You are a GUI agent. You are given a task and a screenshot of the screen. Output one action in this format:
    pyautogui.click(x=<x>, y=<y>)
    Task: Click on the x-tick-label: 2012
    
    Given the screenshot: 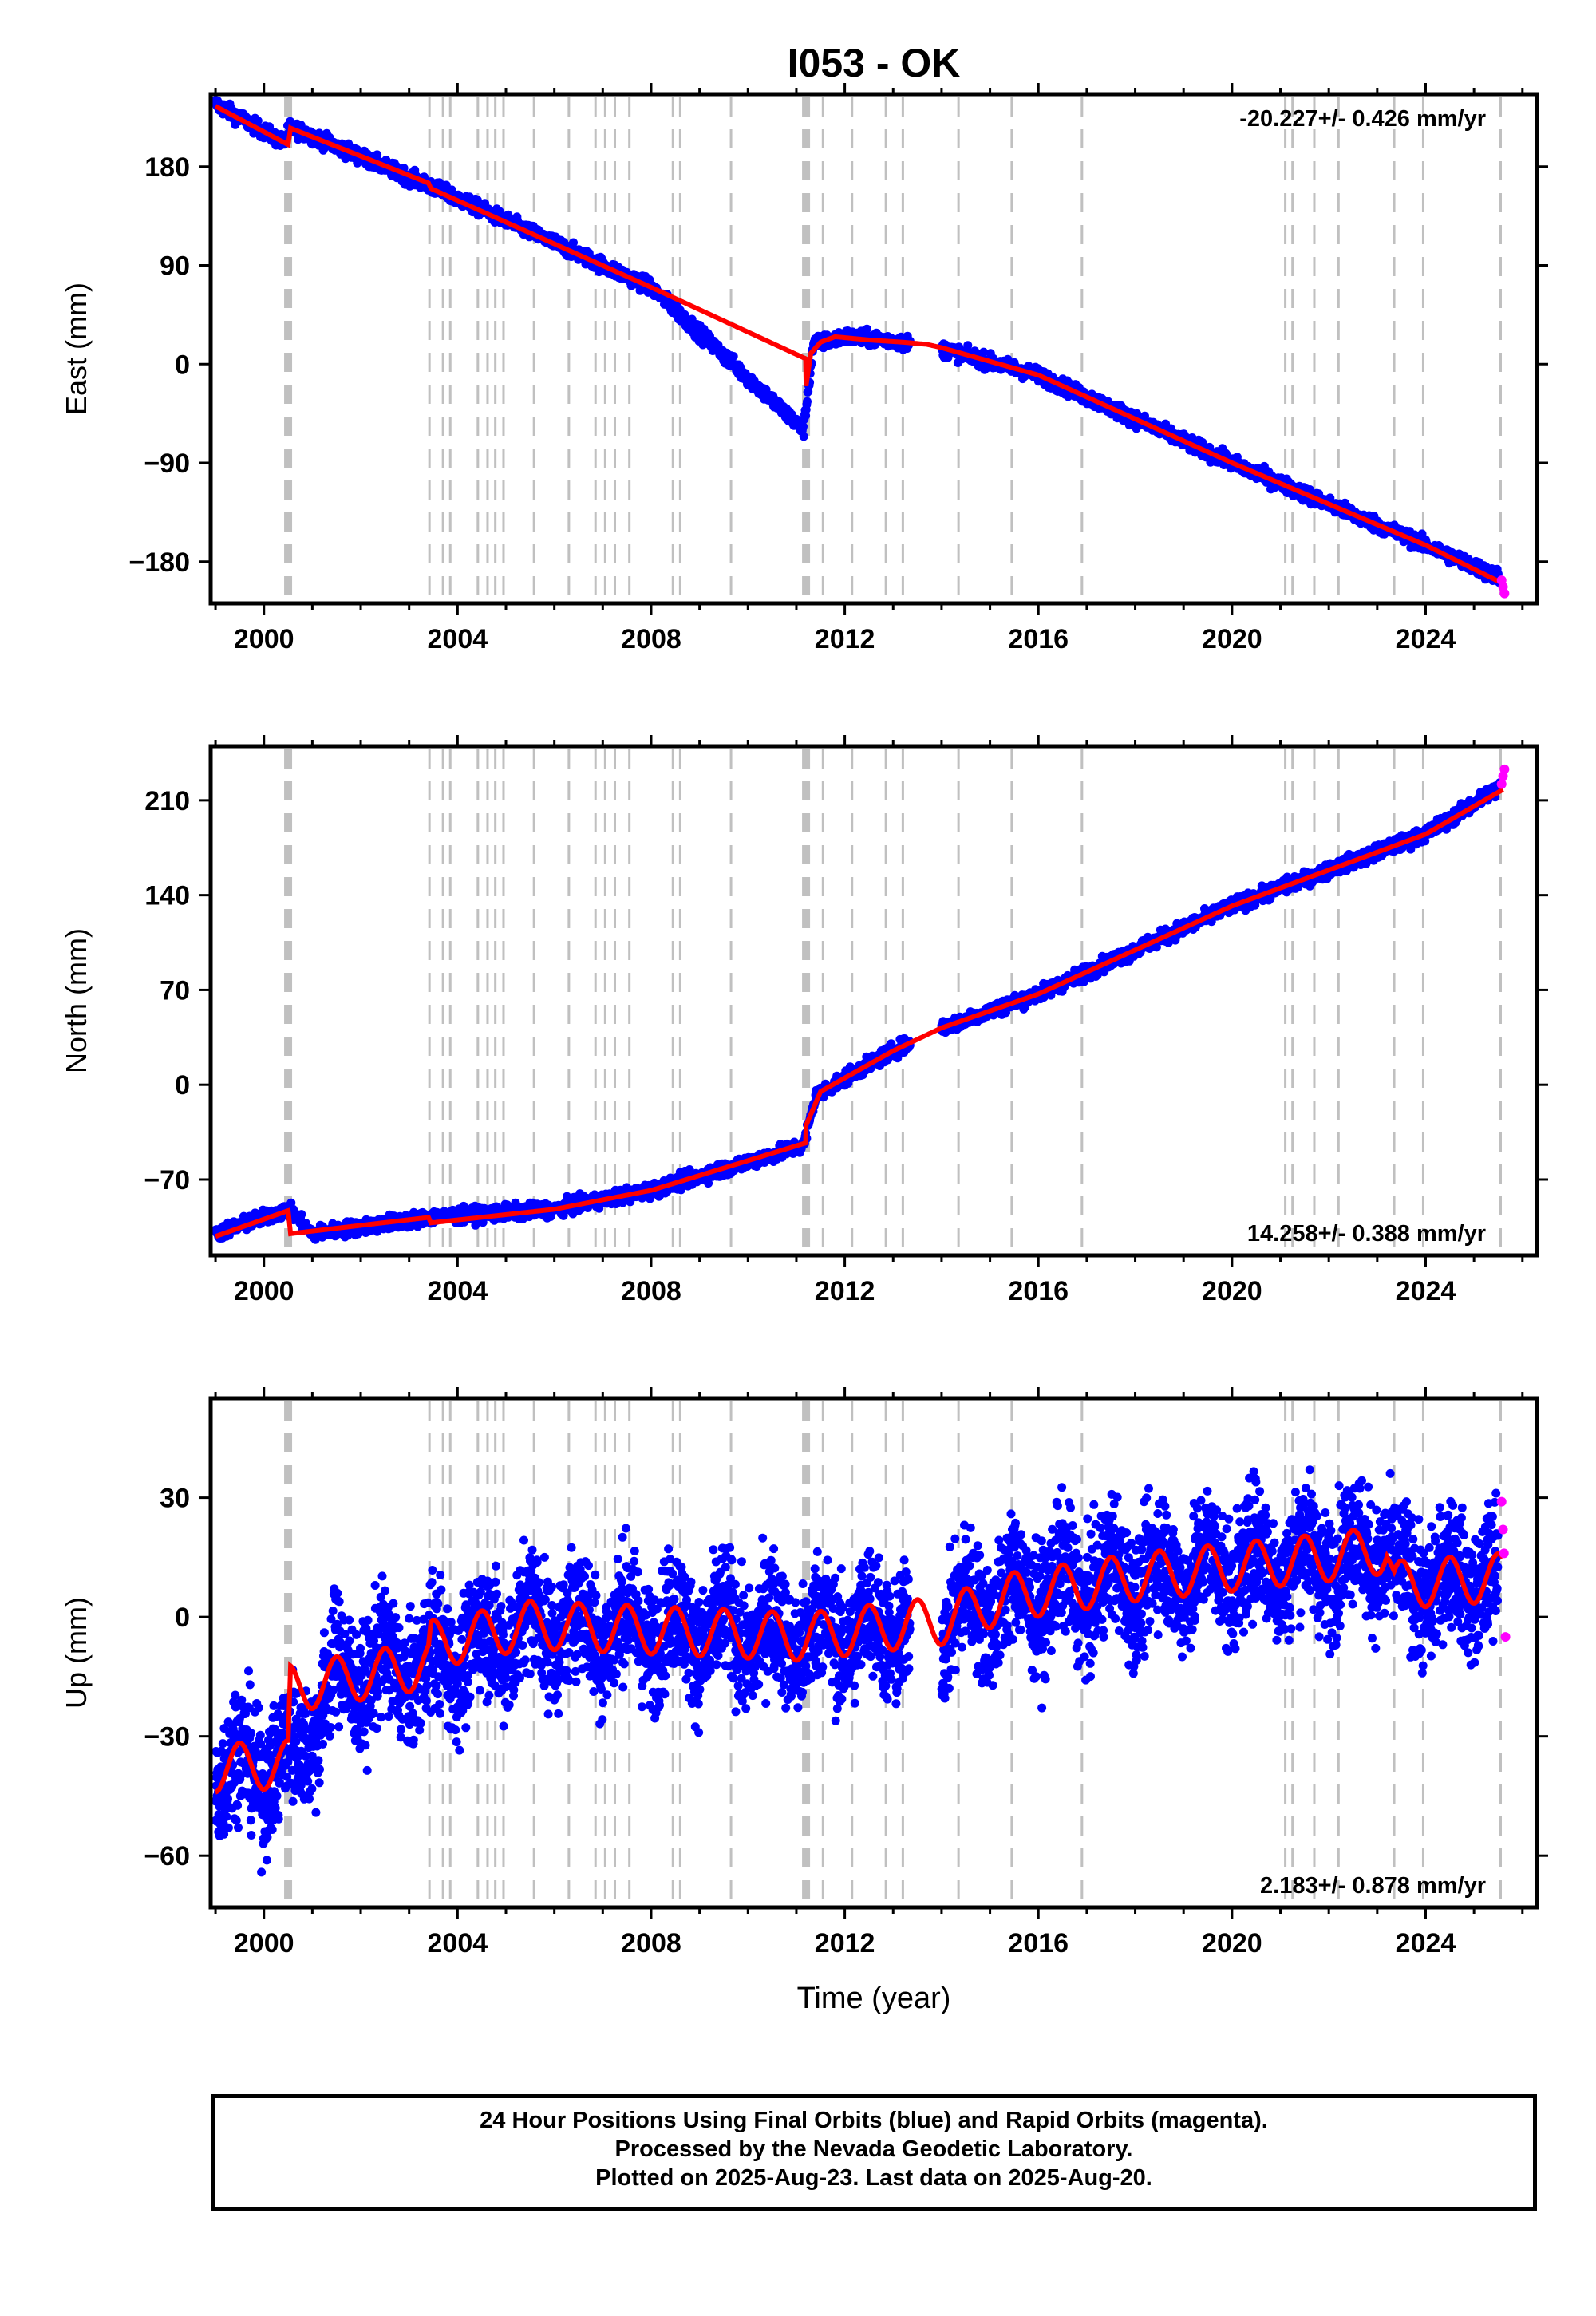 What is the action you would take?
    pyautogui.click(x=845, y=639)
    